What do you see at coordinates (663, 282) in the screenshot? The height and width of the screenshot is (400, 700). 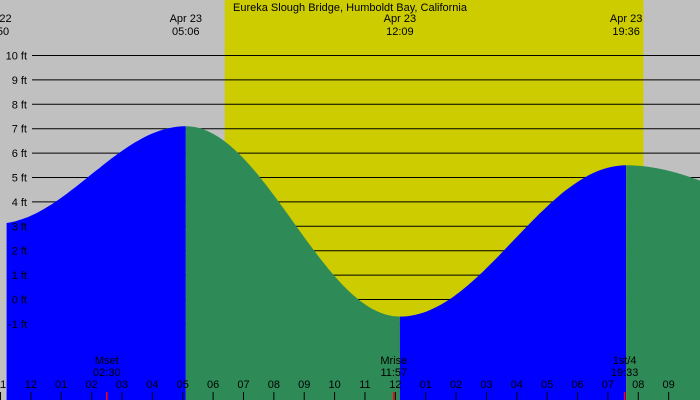 I see `falling-tide-area` at bounding box center [663, 282].